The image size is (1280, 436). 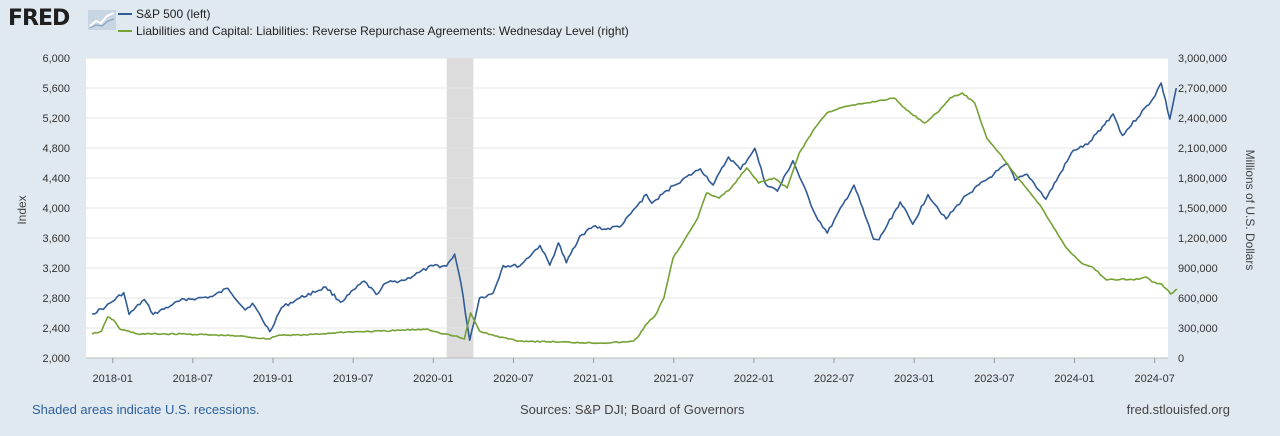 What do you see at coordinates (39, 18) in the screenshot?
I see `fred-logo: FRED` at bounding box center [39, 18].